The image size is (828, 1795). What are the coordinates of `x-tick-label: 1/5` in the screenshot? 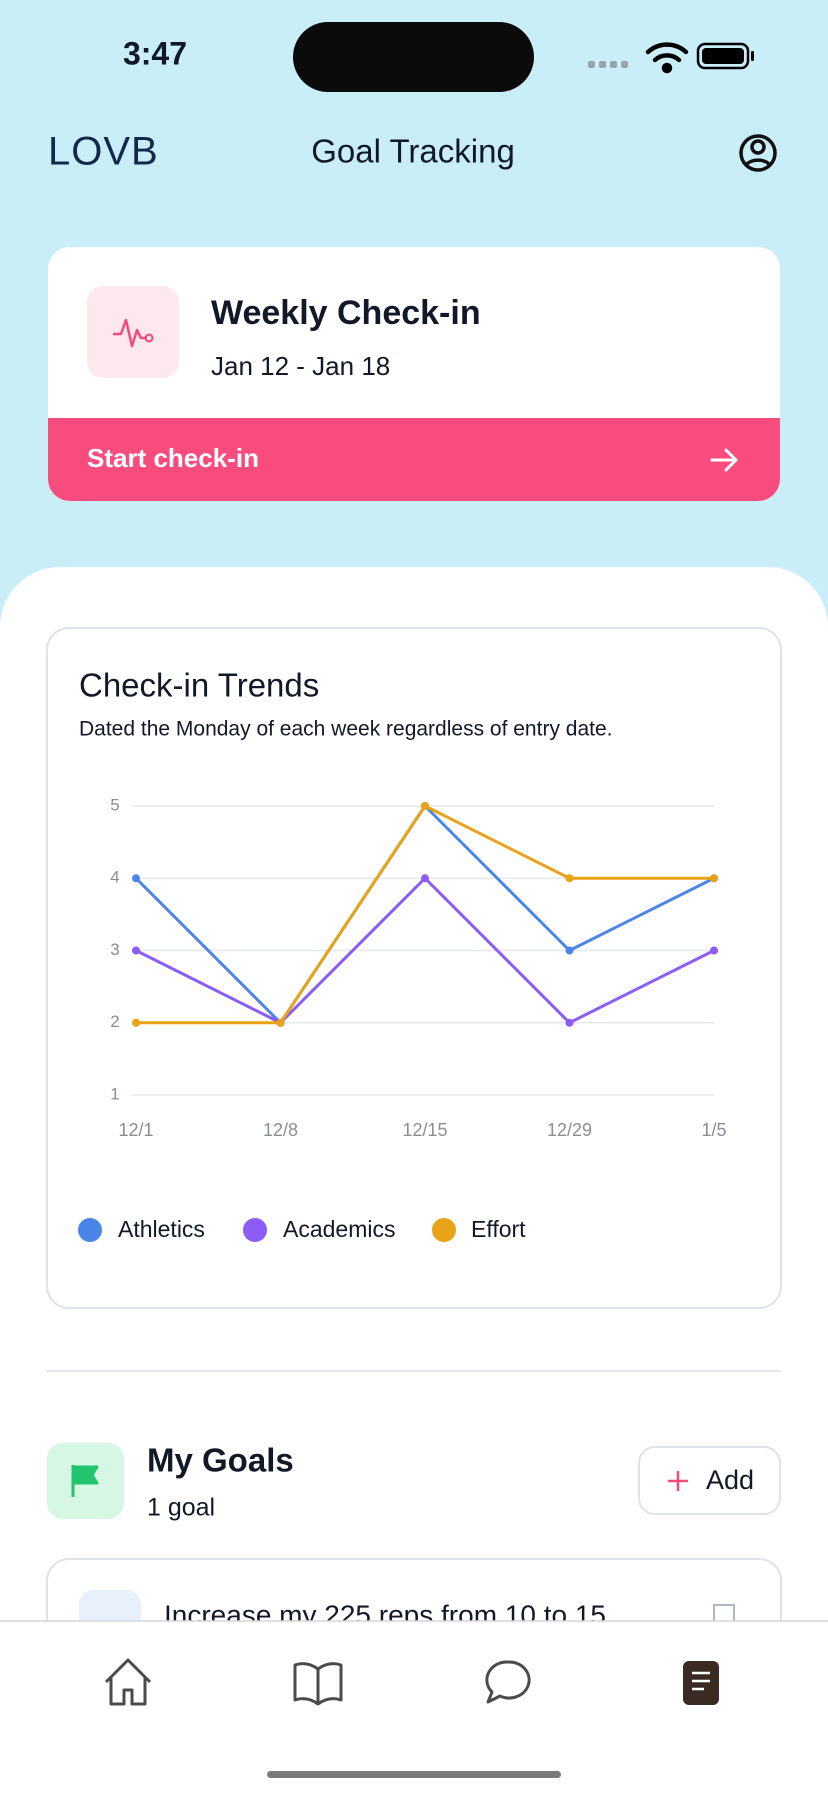 It's located at (713, 1130).